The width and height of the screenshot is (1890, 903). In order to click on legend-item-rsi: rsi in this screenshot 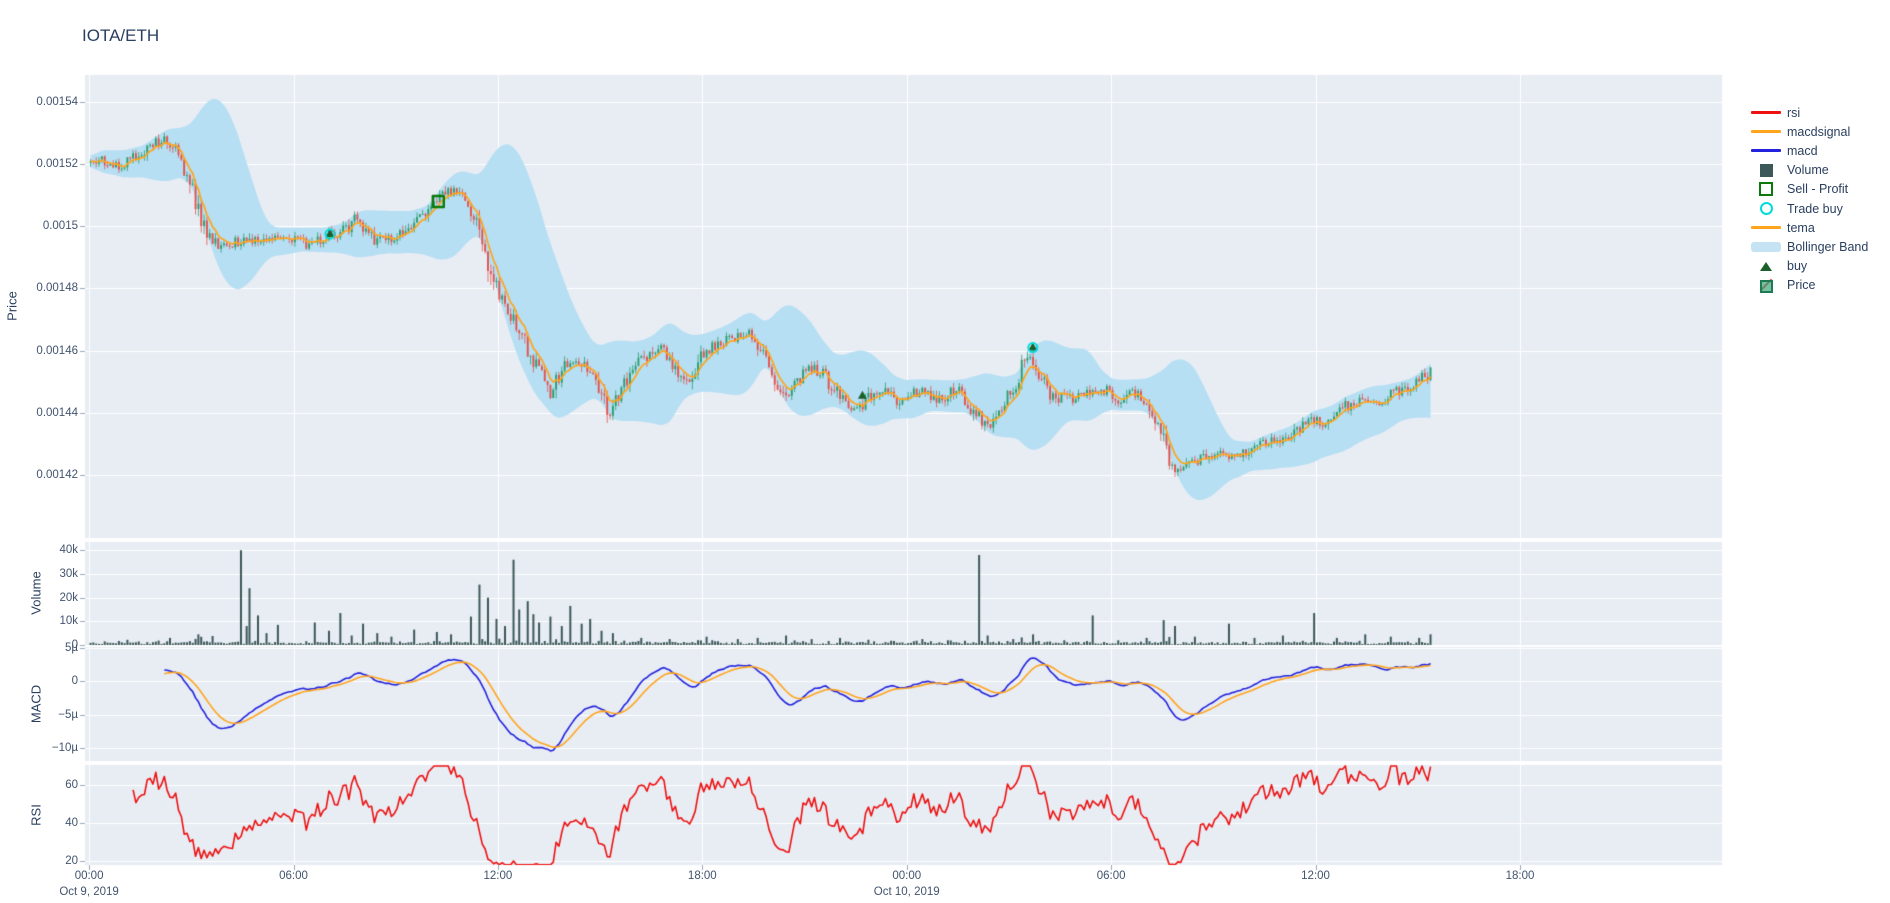, I will do `click(1808, 112)`.